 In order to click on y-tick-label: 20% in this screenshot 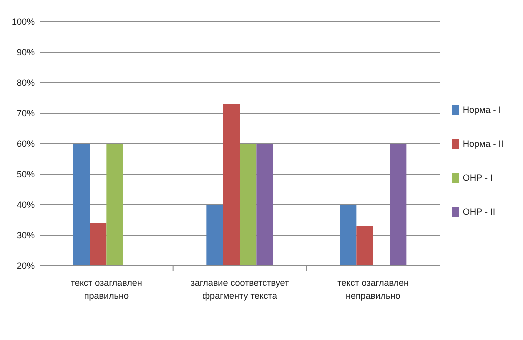, I will do `click(25, 266)`.